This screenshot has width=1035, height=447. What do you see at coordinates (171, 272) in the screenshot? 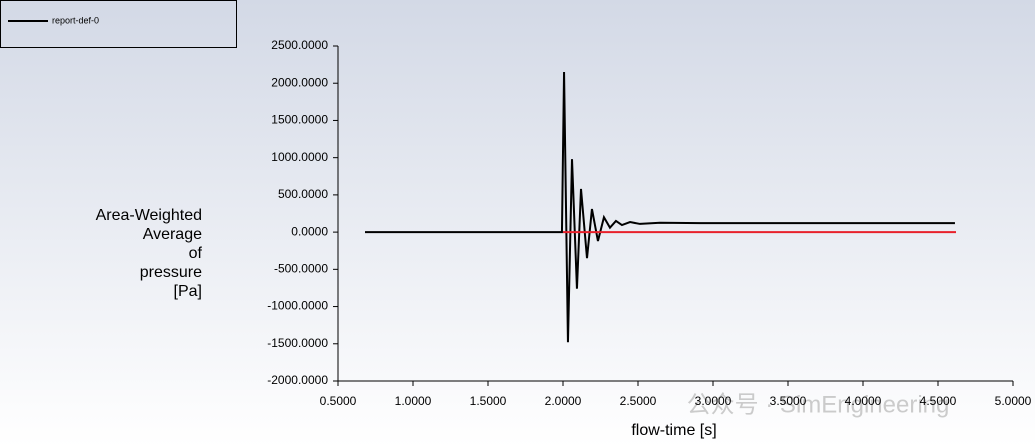
I see `y-axis-title: pressure` at bounding box center [171, 272].